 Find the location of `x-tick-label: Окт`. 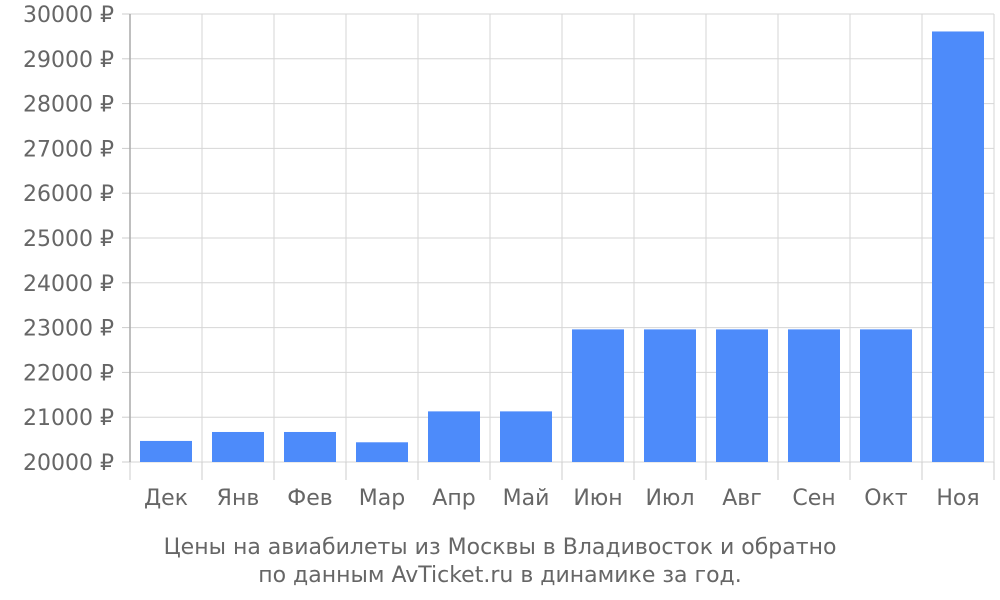

x-tick-label: Окт is located at coordinates (886, 498).